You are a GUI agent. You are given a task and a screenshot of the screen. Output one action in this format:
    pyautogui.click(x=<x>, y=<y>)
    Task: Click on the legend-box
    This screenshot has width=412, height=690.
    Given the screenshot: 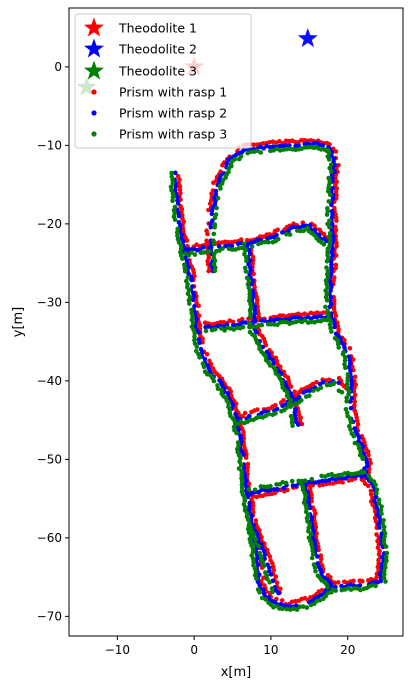 What is the action you would take?
    pyautogui.click(x=163, y=81)
    